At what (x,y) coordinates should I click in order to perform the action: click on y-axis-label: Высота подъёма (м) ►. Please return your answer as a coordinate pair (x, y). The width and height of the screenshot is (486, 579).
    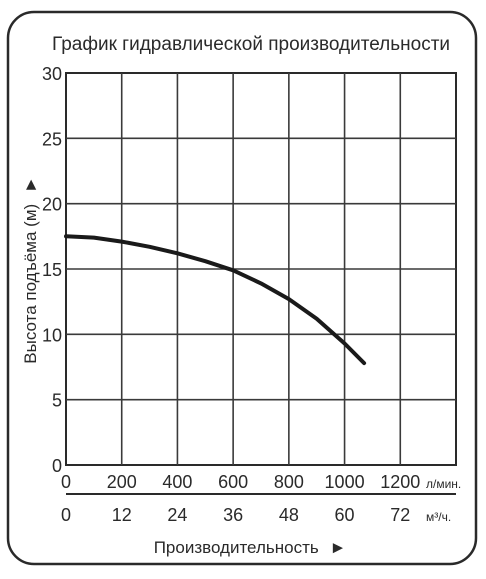
    Looking at the image, I should click on (30, 269).